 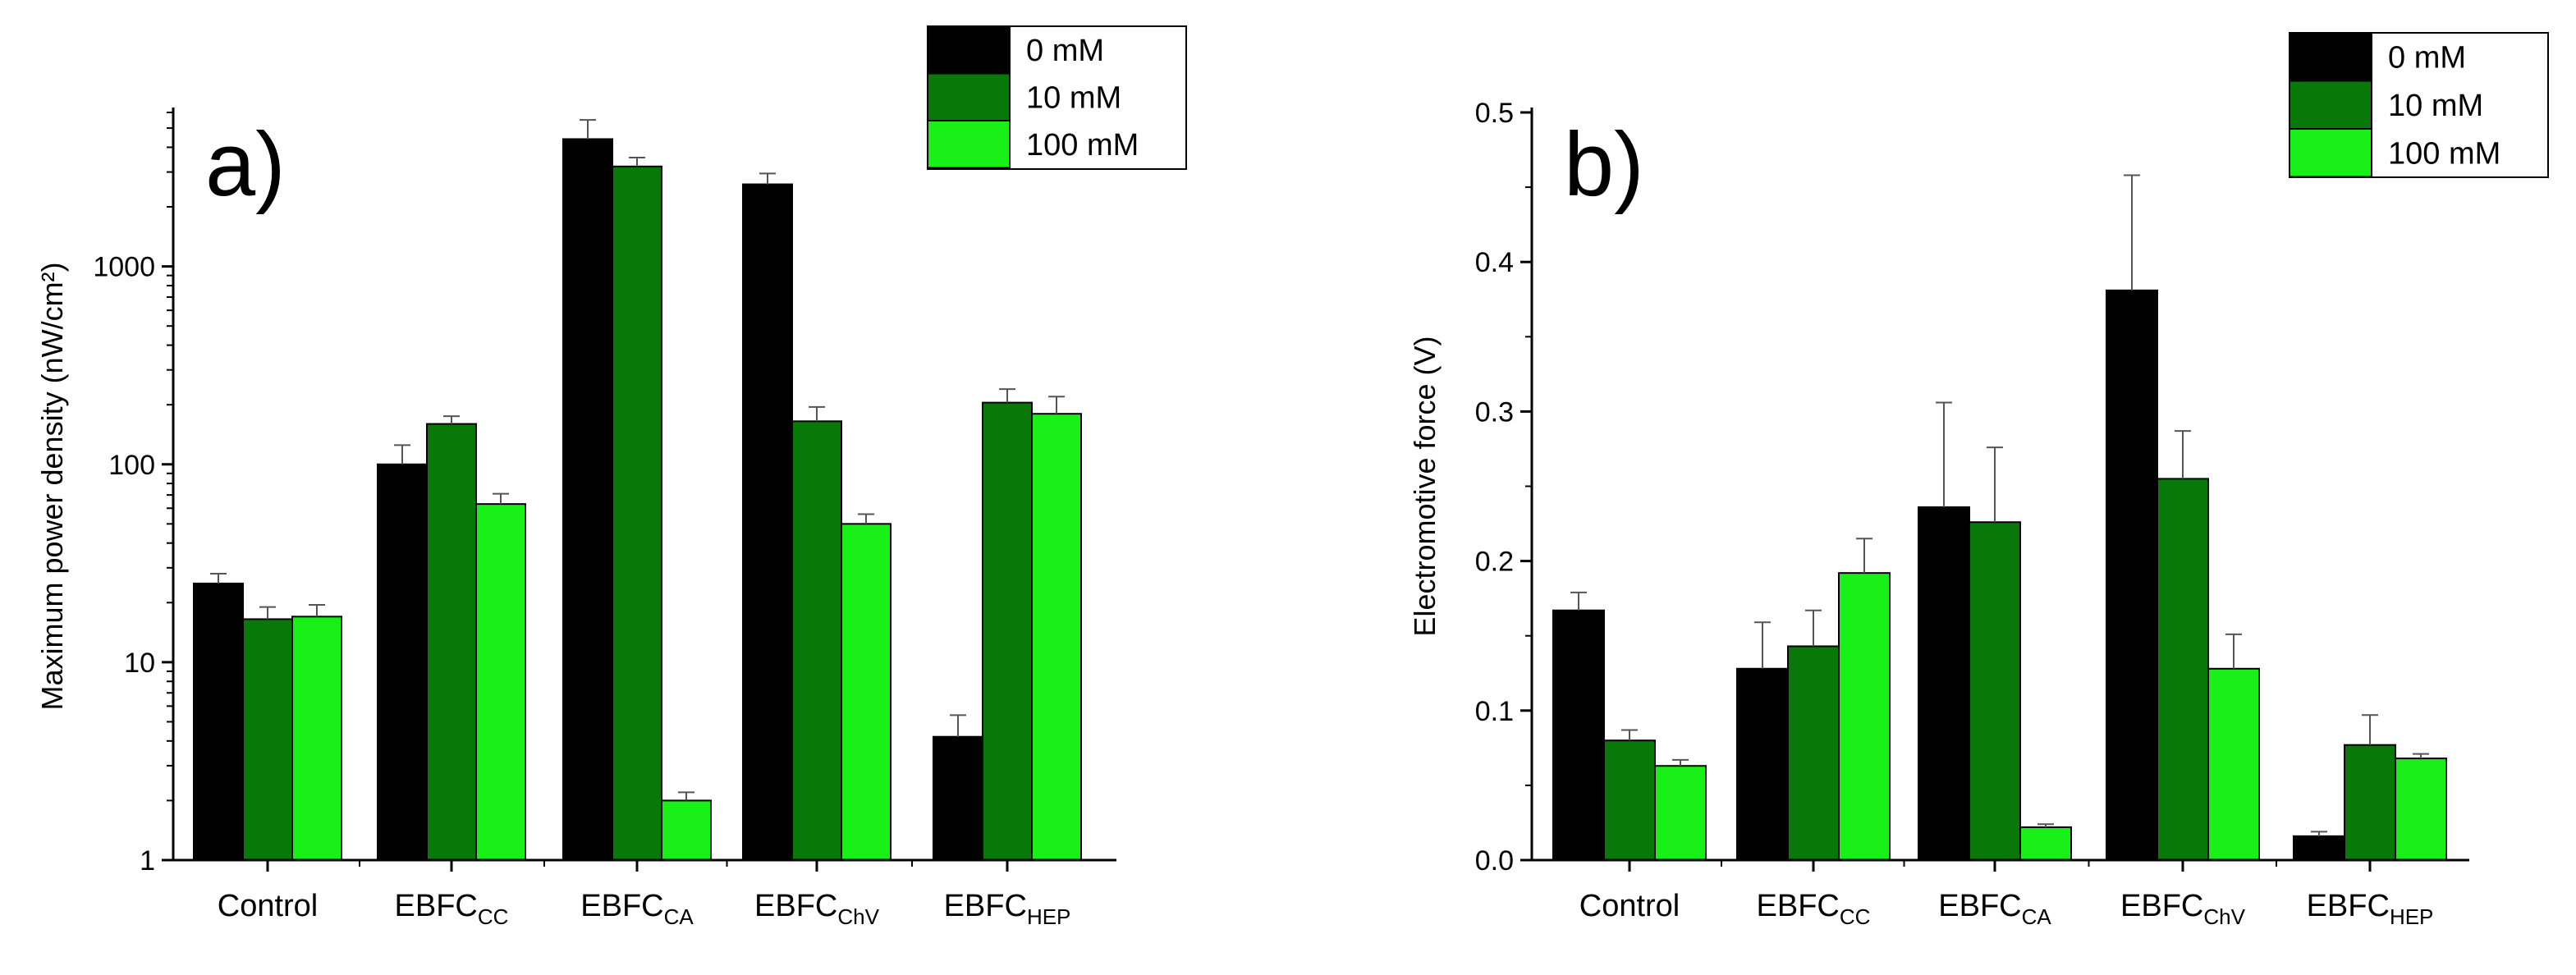 What do you see at coordinates (140, 663) in the screenshot?
I see `y-tick-label: 10` at bounding box center [140, 663].